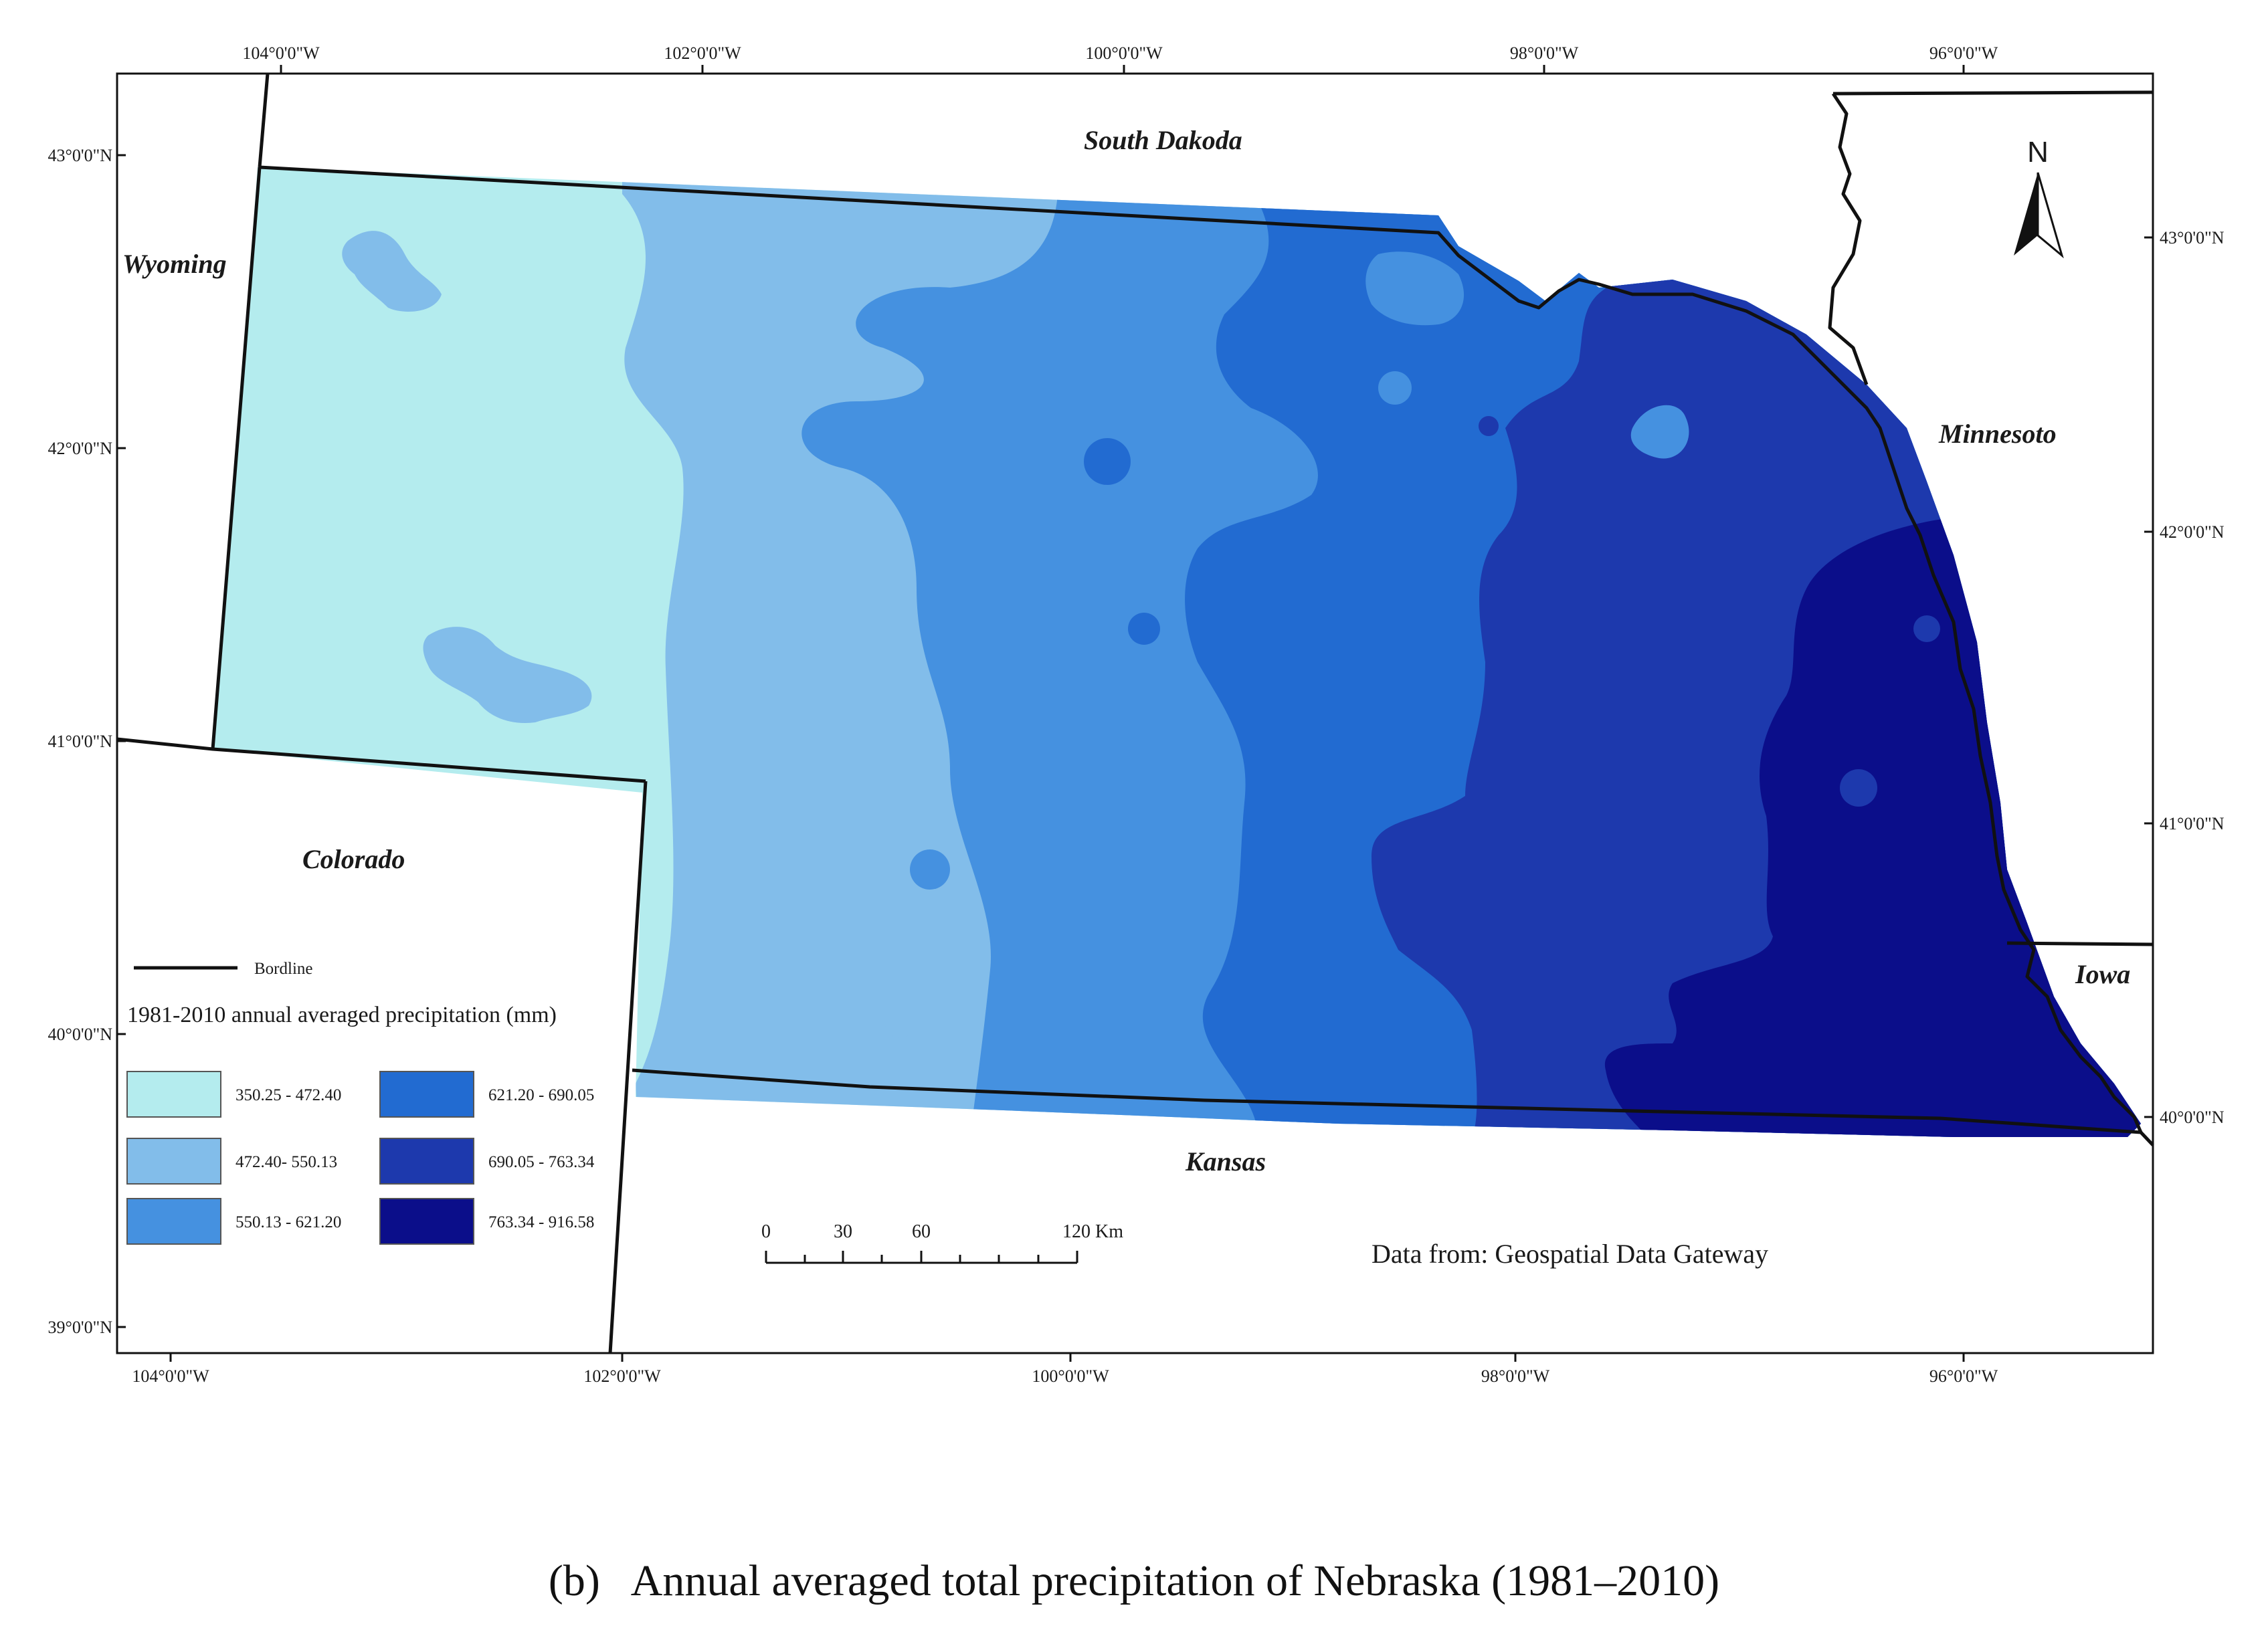 The image size is (2268, 1632). What do you see at coordinates (1070, 1376) in the screenshot?
I see `lon-label-bottom: 100°0'0"W` at bounding box center [1070, 1376].